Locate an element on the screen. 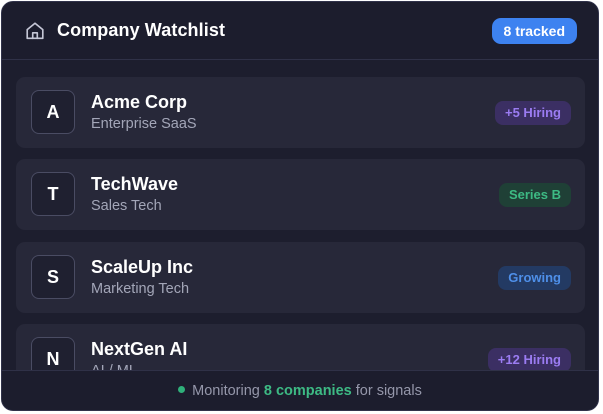 This screenshot has width=603, height=414. footer-company-count: 8 companies is located at coordinates (307, 391).